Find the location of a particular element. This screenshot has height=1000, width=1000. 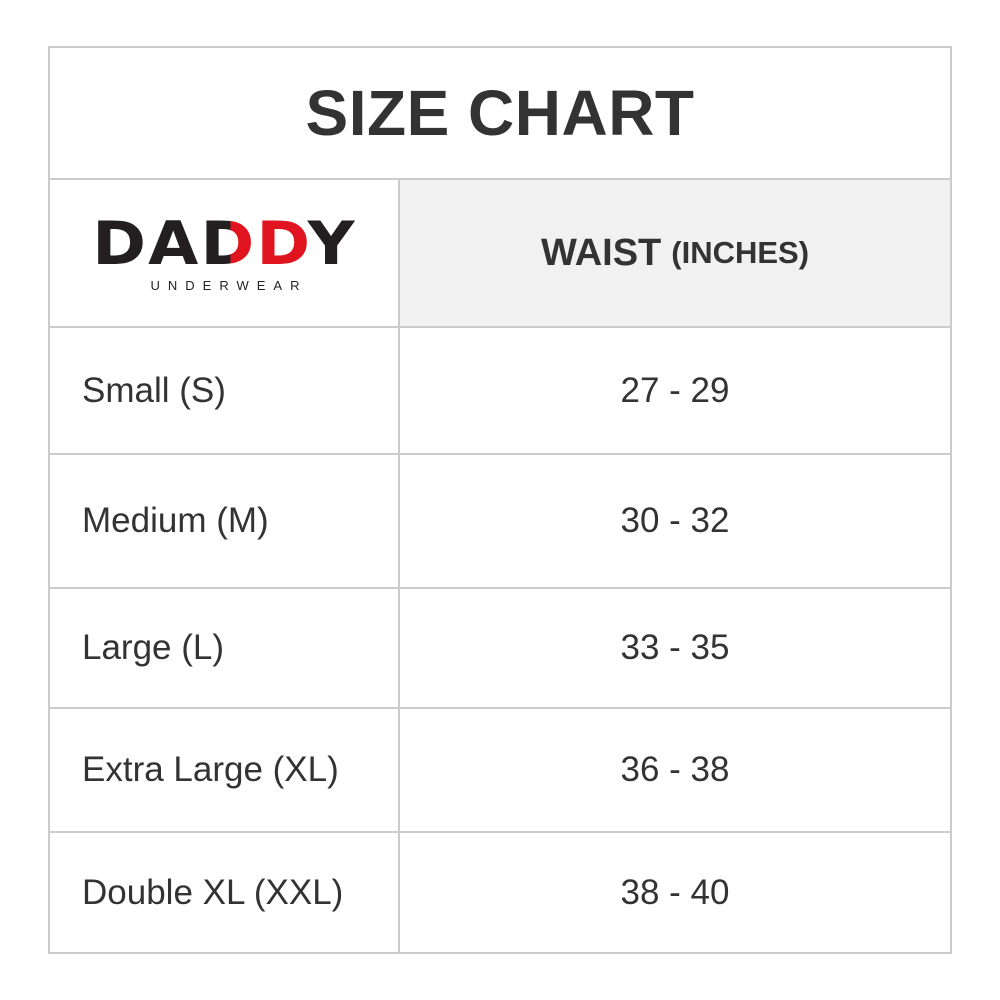

waist-value: 27 - 29 is located at coordinates (675, 390).